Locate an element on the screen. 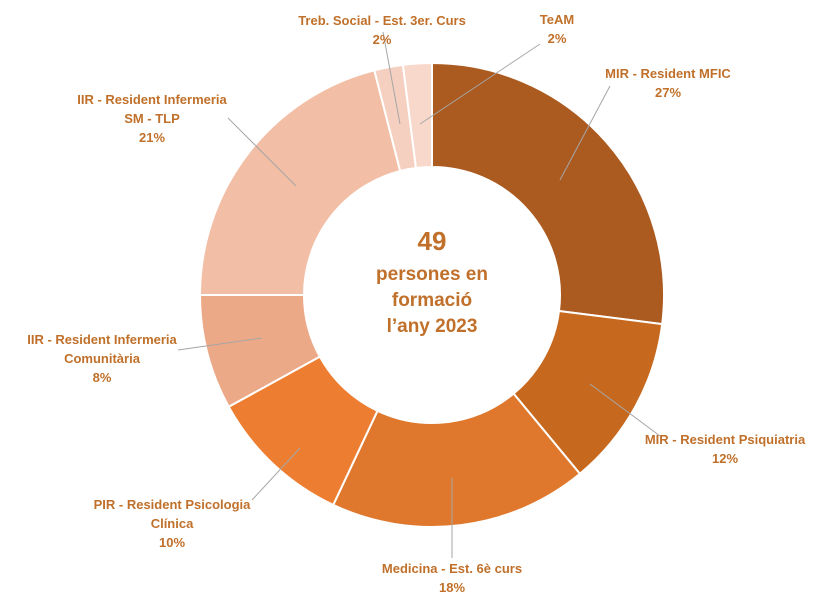 This screenshot has height=596, width=837. slice-percent-7: 2% is located at coordinates (557, 38).